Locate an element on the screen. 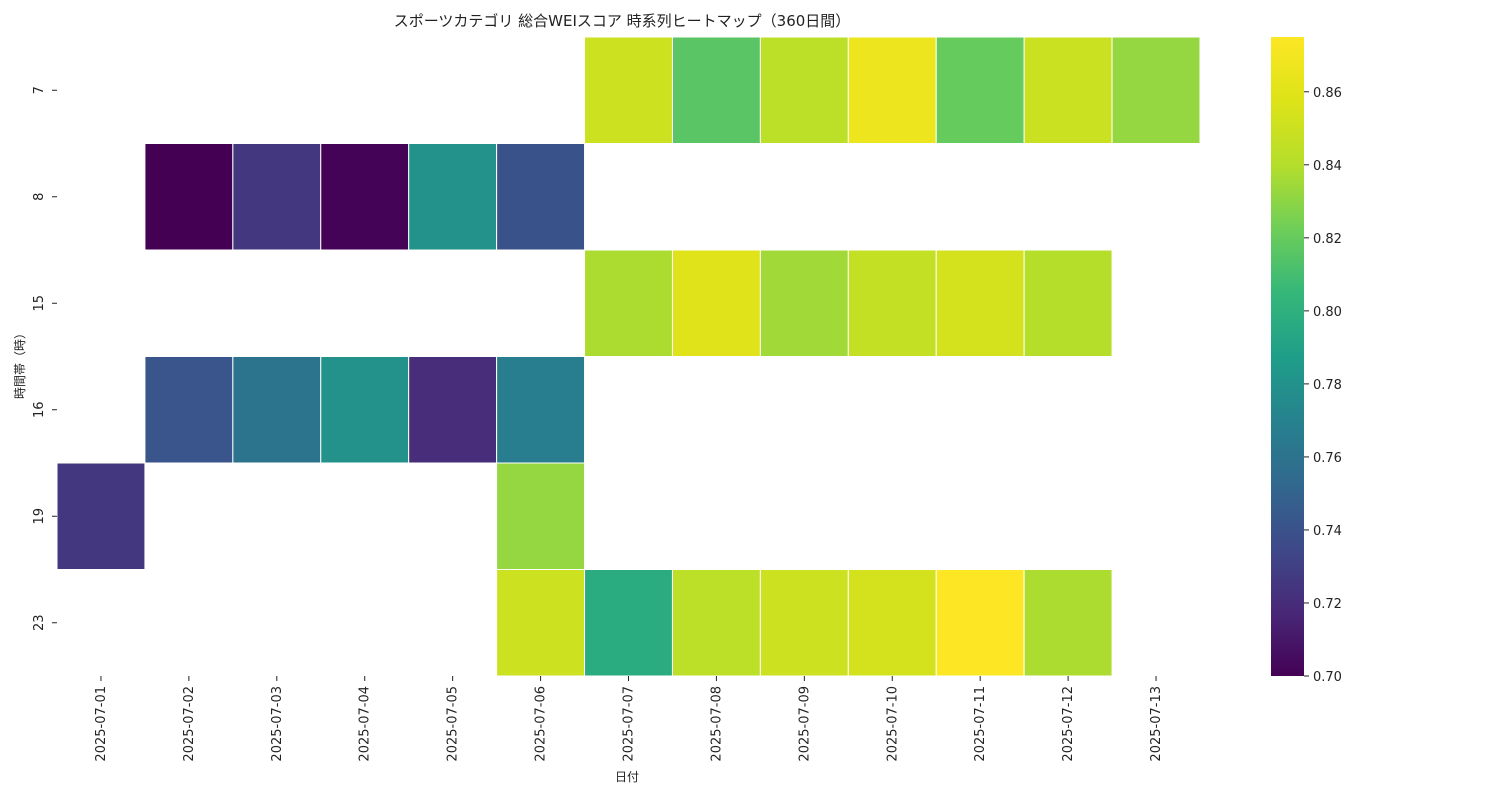 The height and width of the screenshot is (800, 1500). colorbar-ticks: 0.70 0.72 0.74 0.76 0.78 0.80 0.82 0.84 0.86 is located at coordinates (1323, 385).